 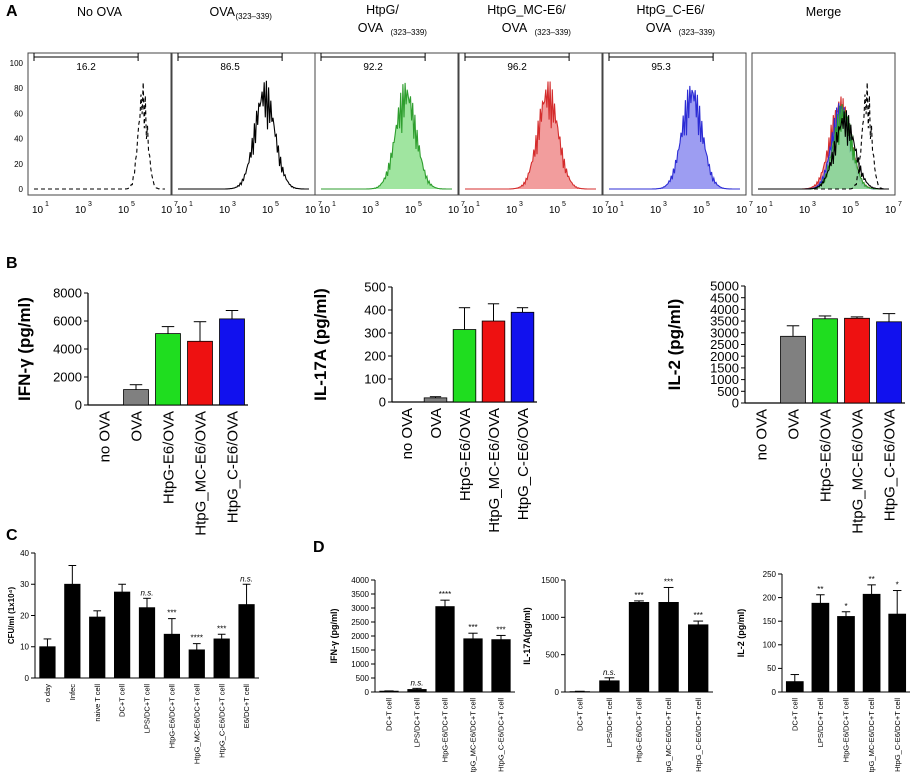 I want to click on significance-label: **, so click(x=871, y=579).